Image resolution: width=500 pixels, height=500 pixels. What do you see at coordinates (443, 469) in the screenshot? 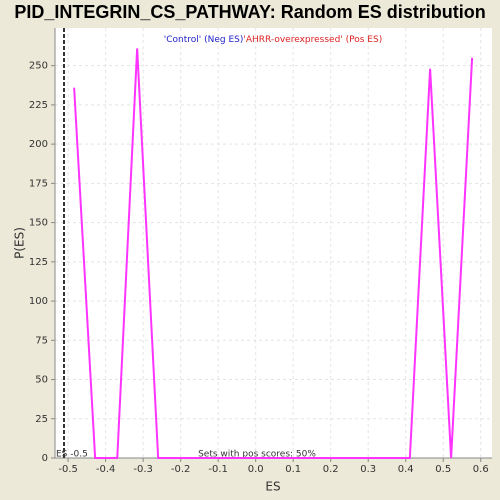
I see `x-tick-label: 0.5` at bounding box center [443, 469].